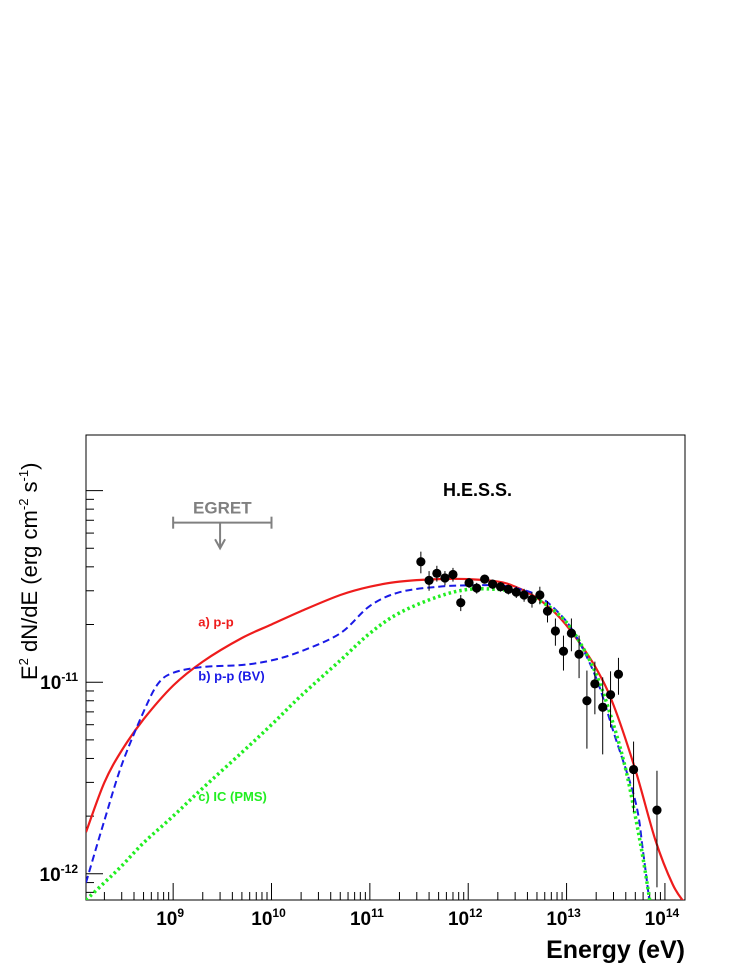  Describe the element at coordinates (222, 508) in the screenshot. I see `egret-label: EGRET` at that location.